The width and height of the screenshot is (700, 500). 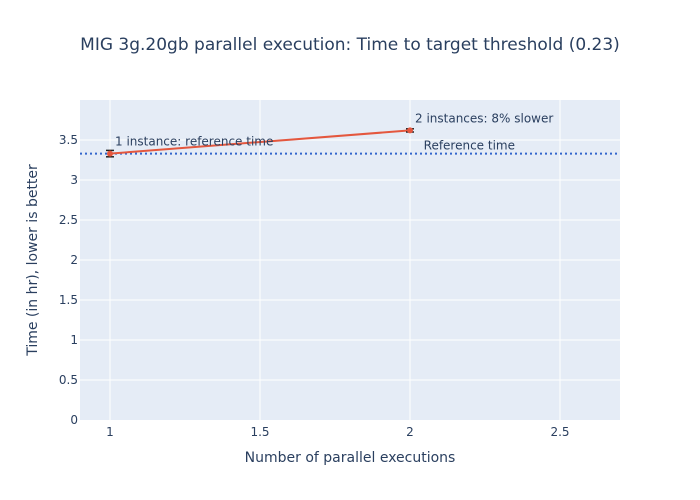 I want to click on point-annotation: 2 instances: 8% slower, so click(x=484, y=118).